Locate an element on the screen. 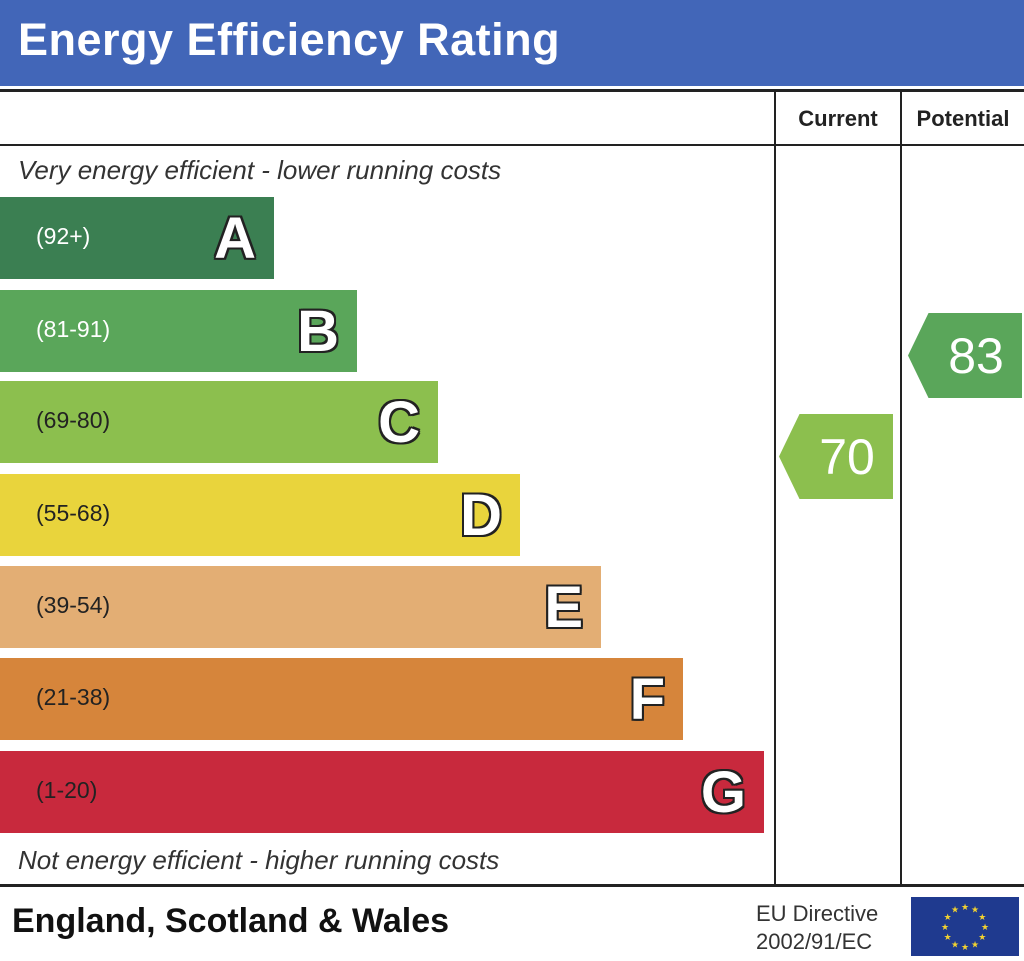 The height and width of the screenshot is (961, 1024). band-letter: B is located at coordinates (318, 331).